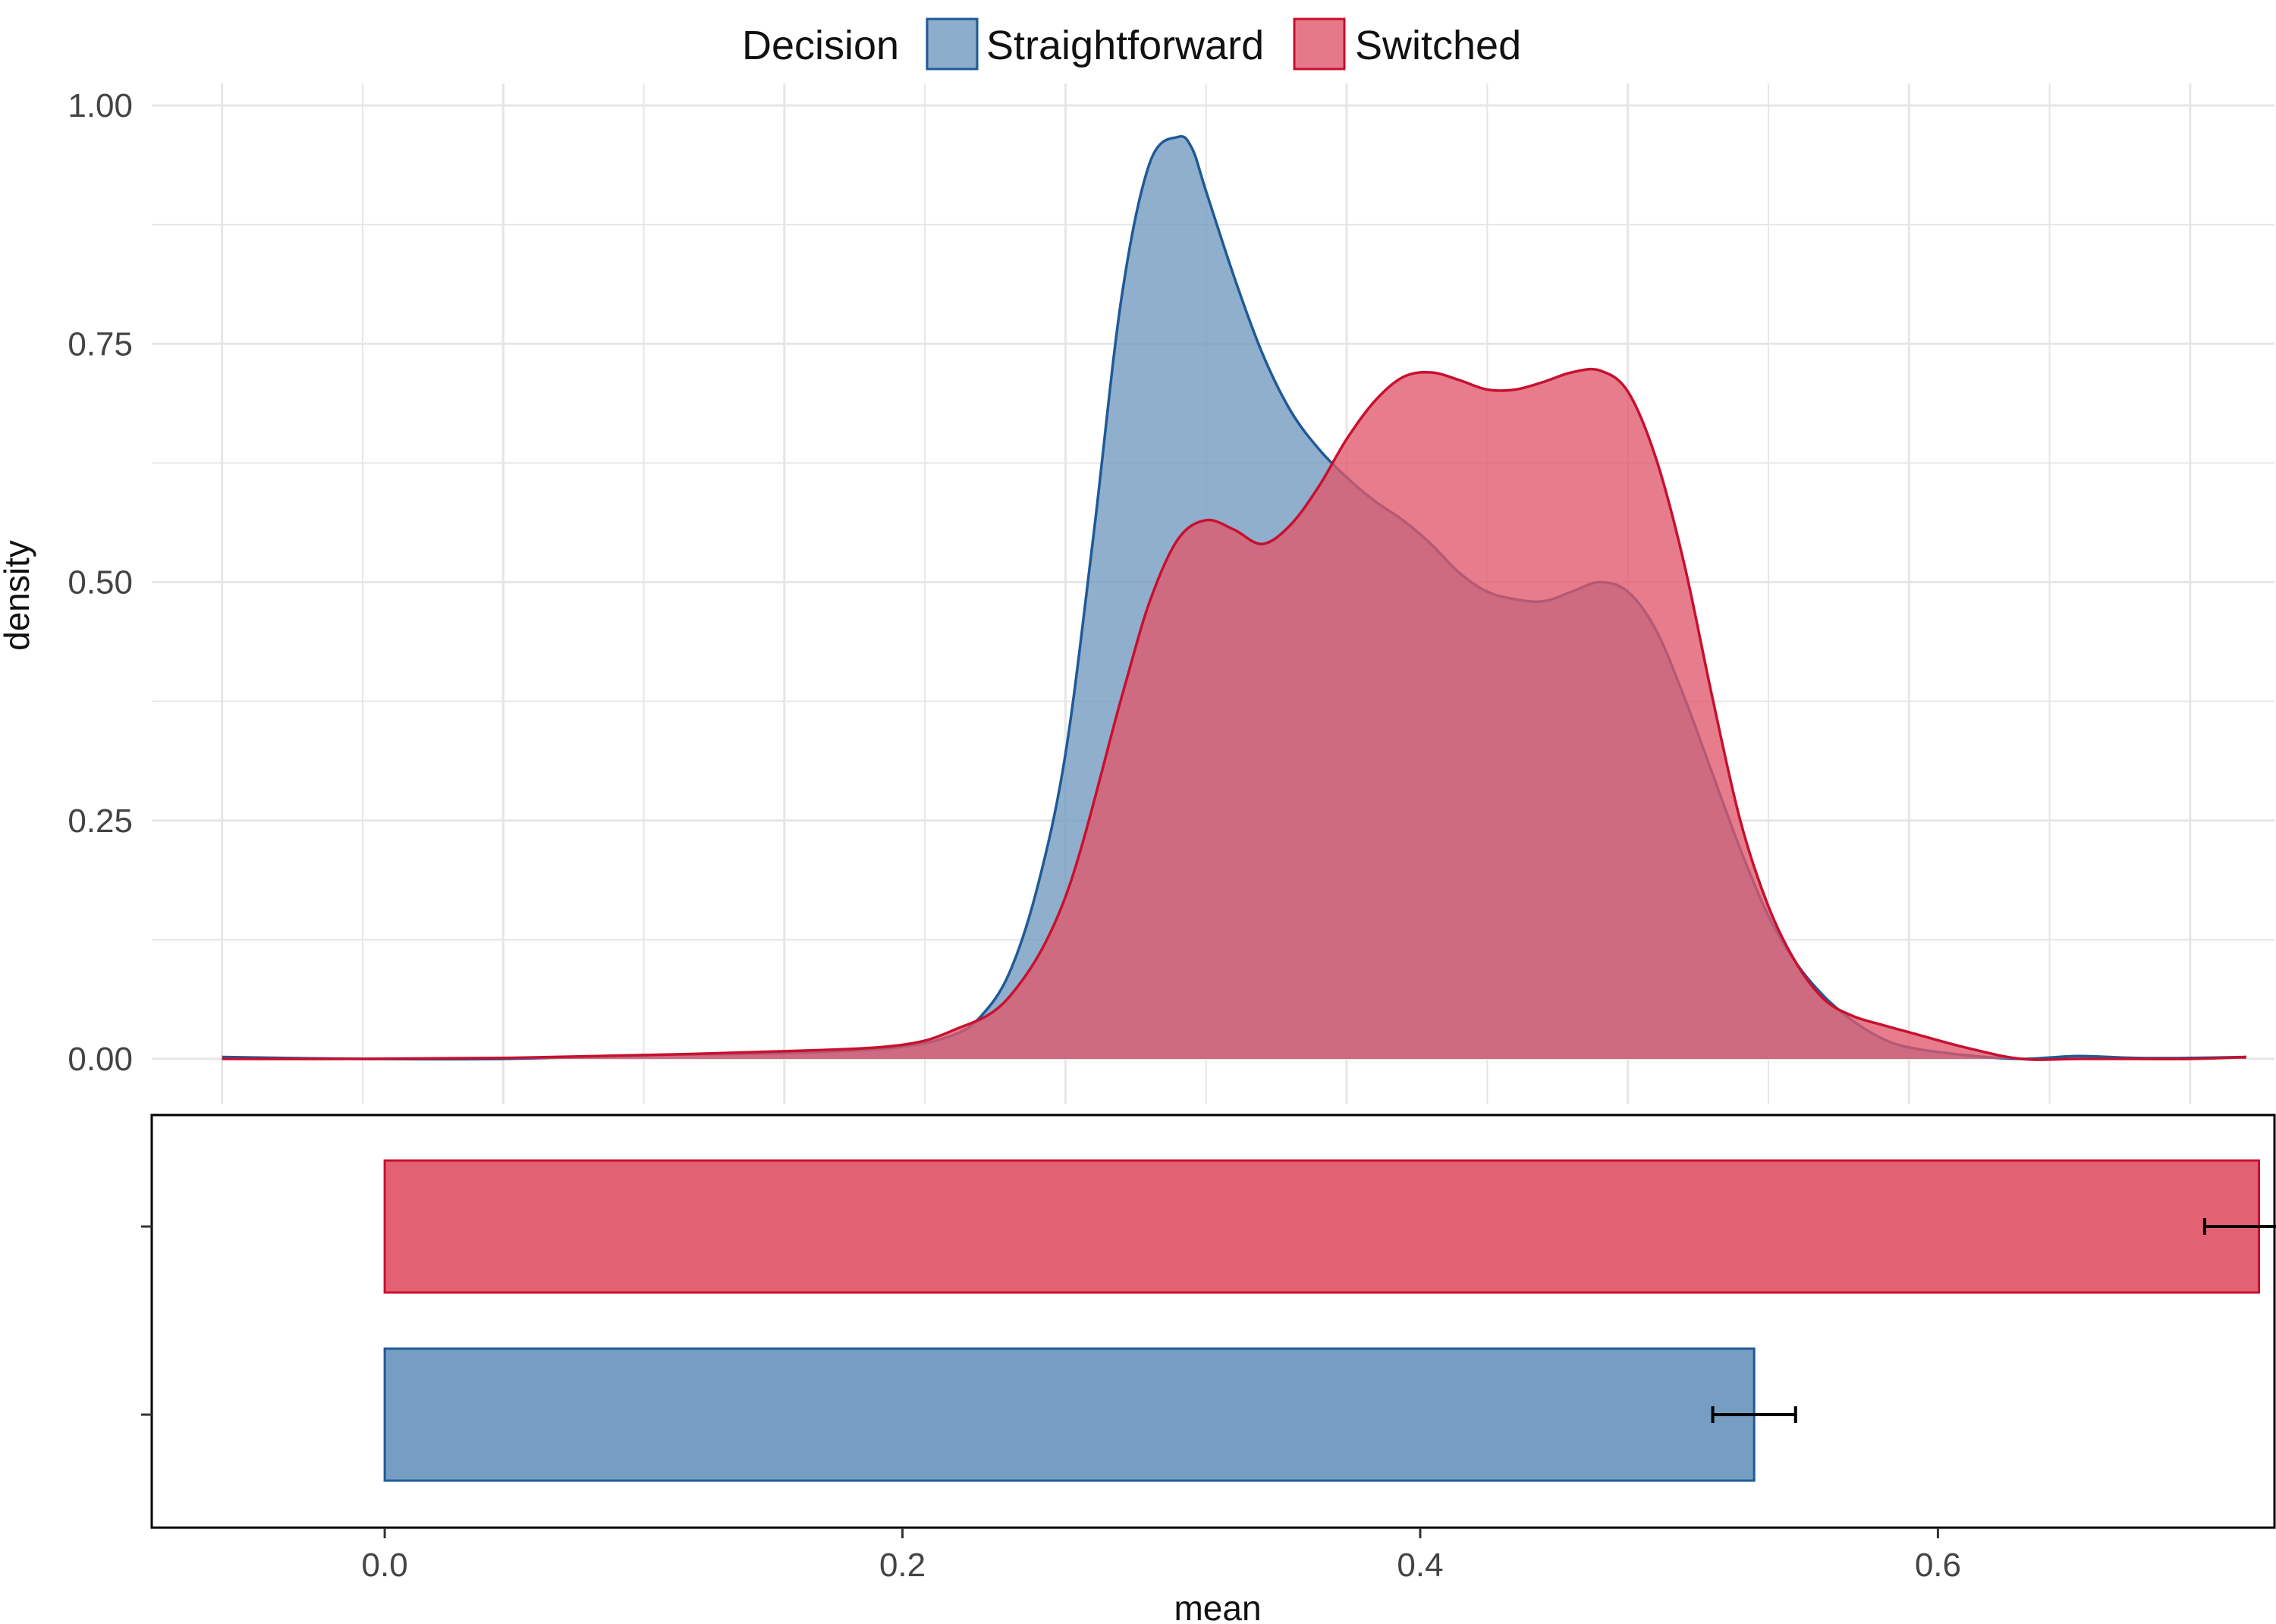 This screenshot has width=2276, height=1624. Describe the element at coordinates (1070, 1414) in the screenshot. I see `bar-straightforward` at that location.